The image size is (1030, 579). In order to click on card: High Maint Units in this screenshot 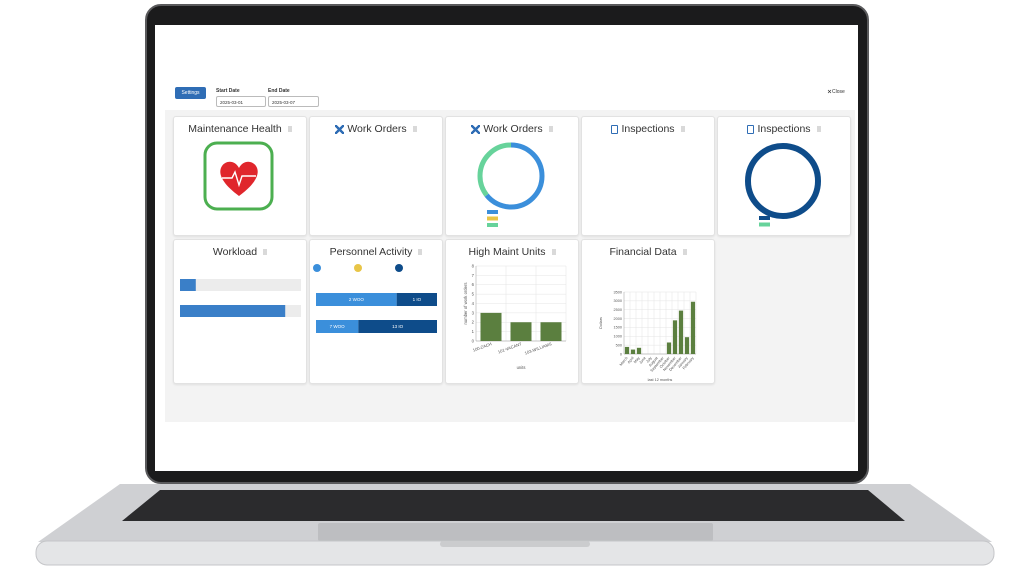, I will do `click(512, 311)`.